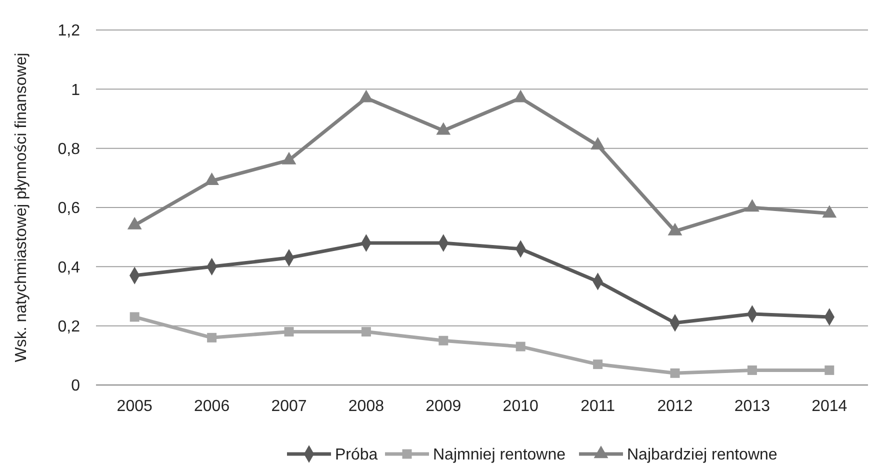 The width and height of the screenshot is (884, 464). Describe the element at coordinates (444, 406) in the screenshot. I see `x-tick-label: 2009` at that location.